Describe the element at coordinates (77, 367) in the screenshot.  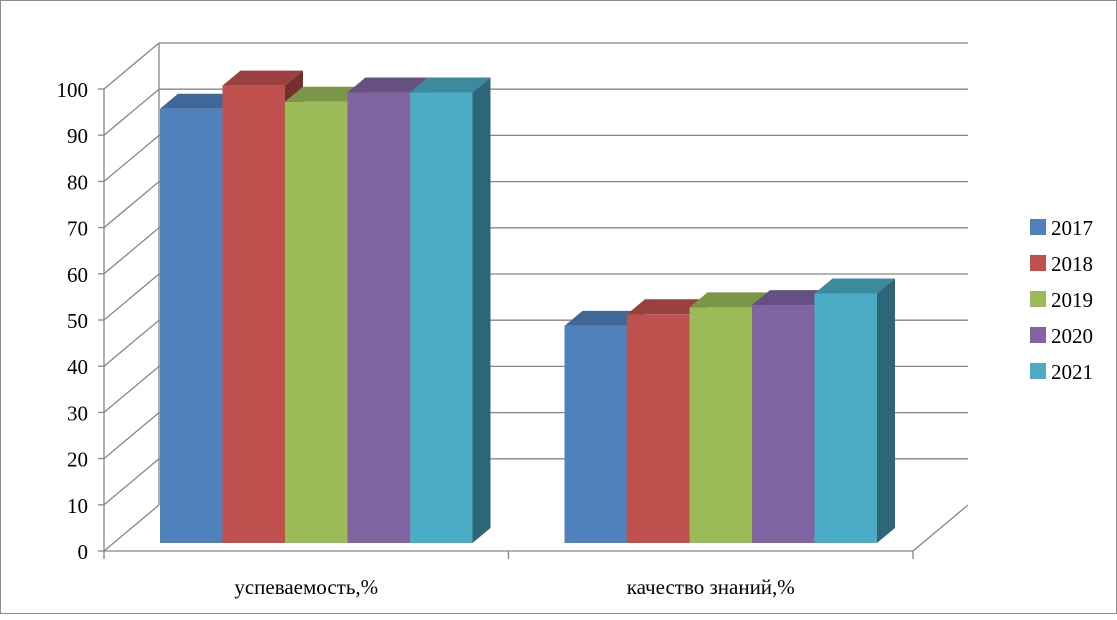
I see `y-tick-label: 40` at that location.